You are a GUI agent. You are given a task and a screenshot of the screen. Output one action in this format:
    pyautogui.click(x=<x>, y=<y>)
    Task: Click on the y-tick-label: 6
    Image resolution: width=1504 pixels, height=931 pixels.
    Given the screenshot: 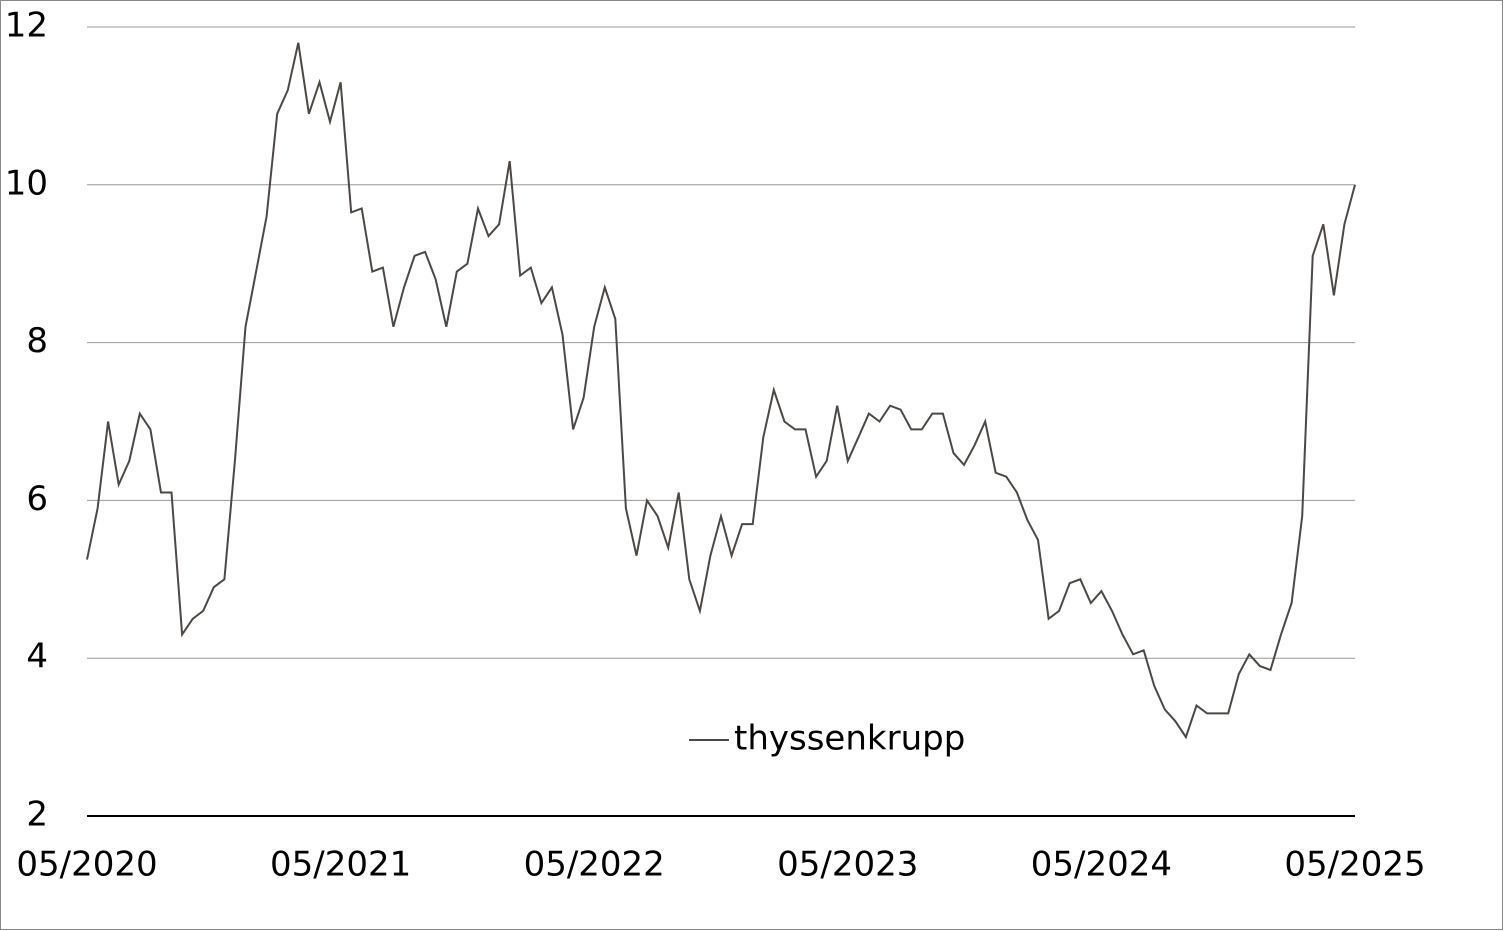 What is the action you would take?
    pyautogui.click(x=37, y=499)
    